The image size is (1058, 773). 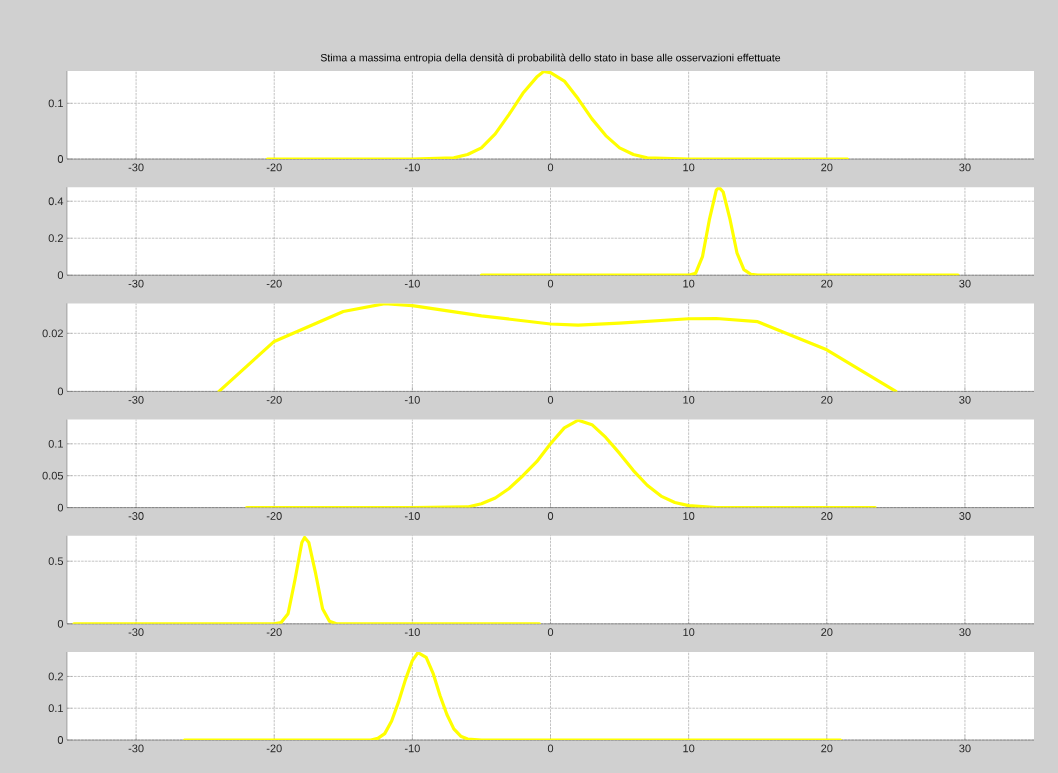 I want to click on y-tick-label: 0.4, so click(x=56, y=201).